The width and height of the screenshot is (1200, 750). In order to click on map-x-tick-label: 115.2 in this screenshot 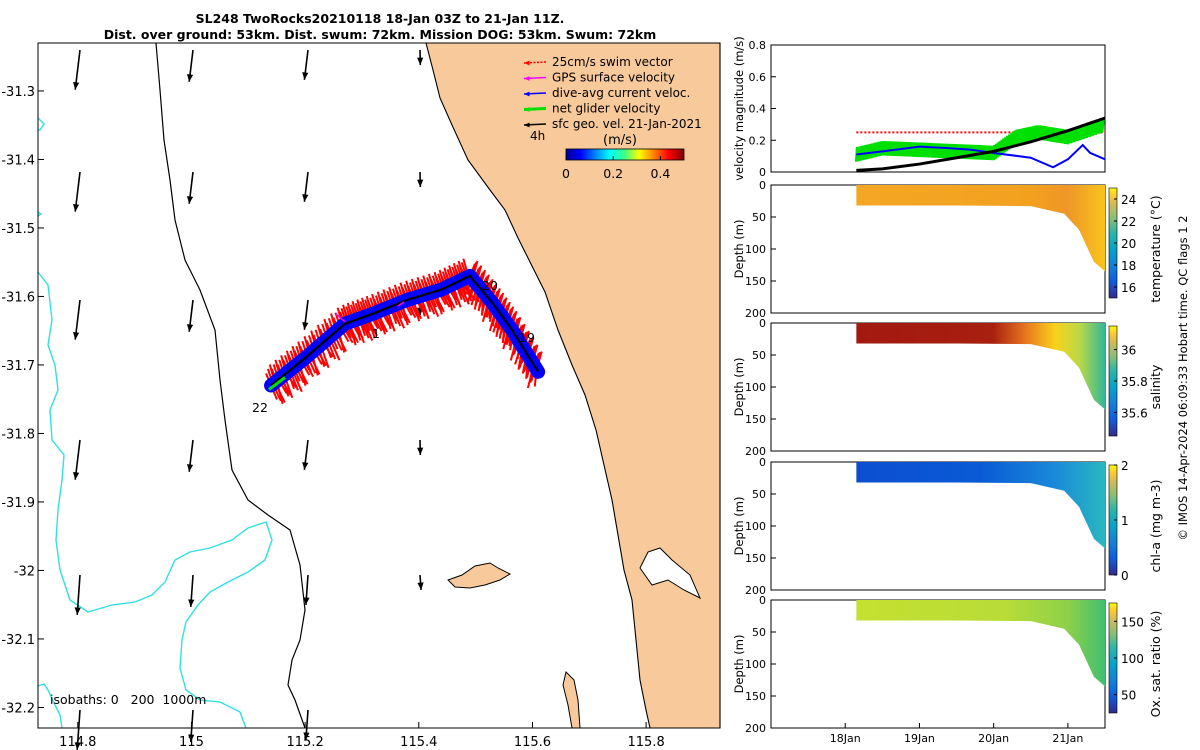, I will do `click(305, 742)`.